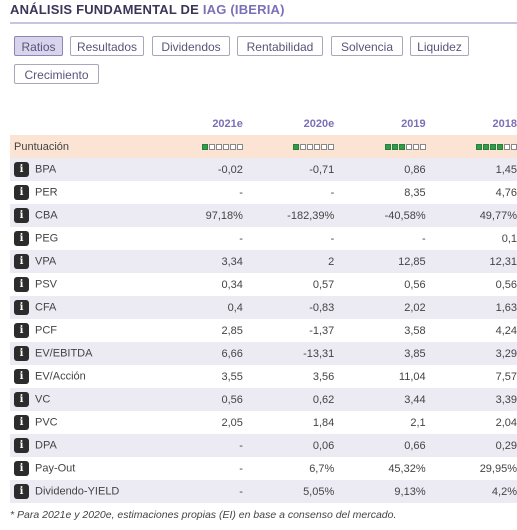  I want to click on page-title: ANÁLISIS FUNDAMENTAL DE IAG (IBERIA), so click(263, 10).